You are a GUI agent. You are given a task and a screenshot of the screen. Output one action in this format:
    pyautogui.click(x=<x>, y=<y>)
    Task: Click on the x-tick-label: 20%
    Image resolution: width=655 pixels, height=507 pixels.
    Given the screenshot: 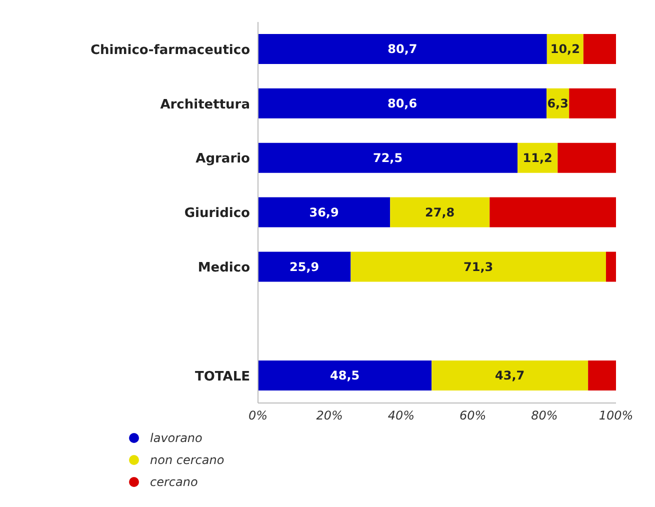 What is the action you would take?
    pyautogui.click(x=329, y=415)
    